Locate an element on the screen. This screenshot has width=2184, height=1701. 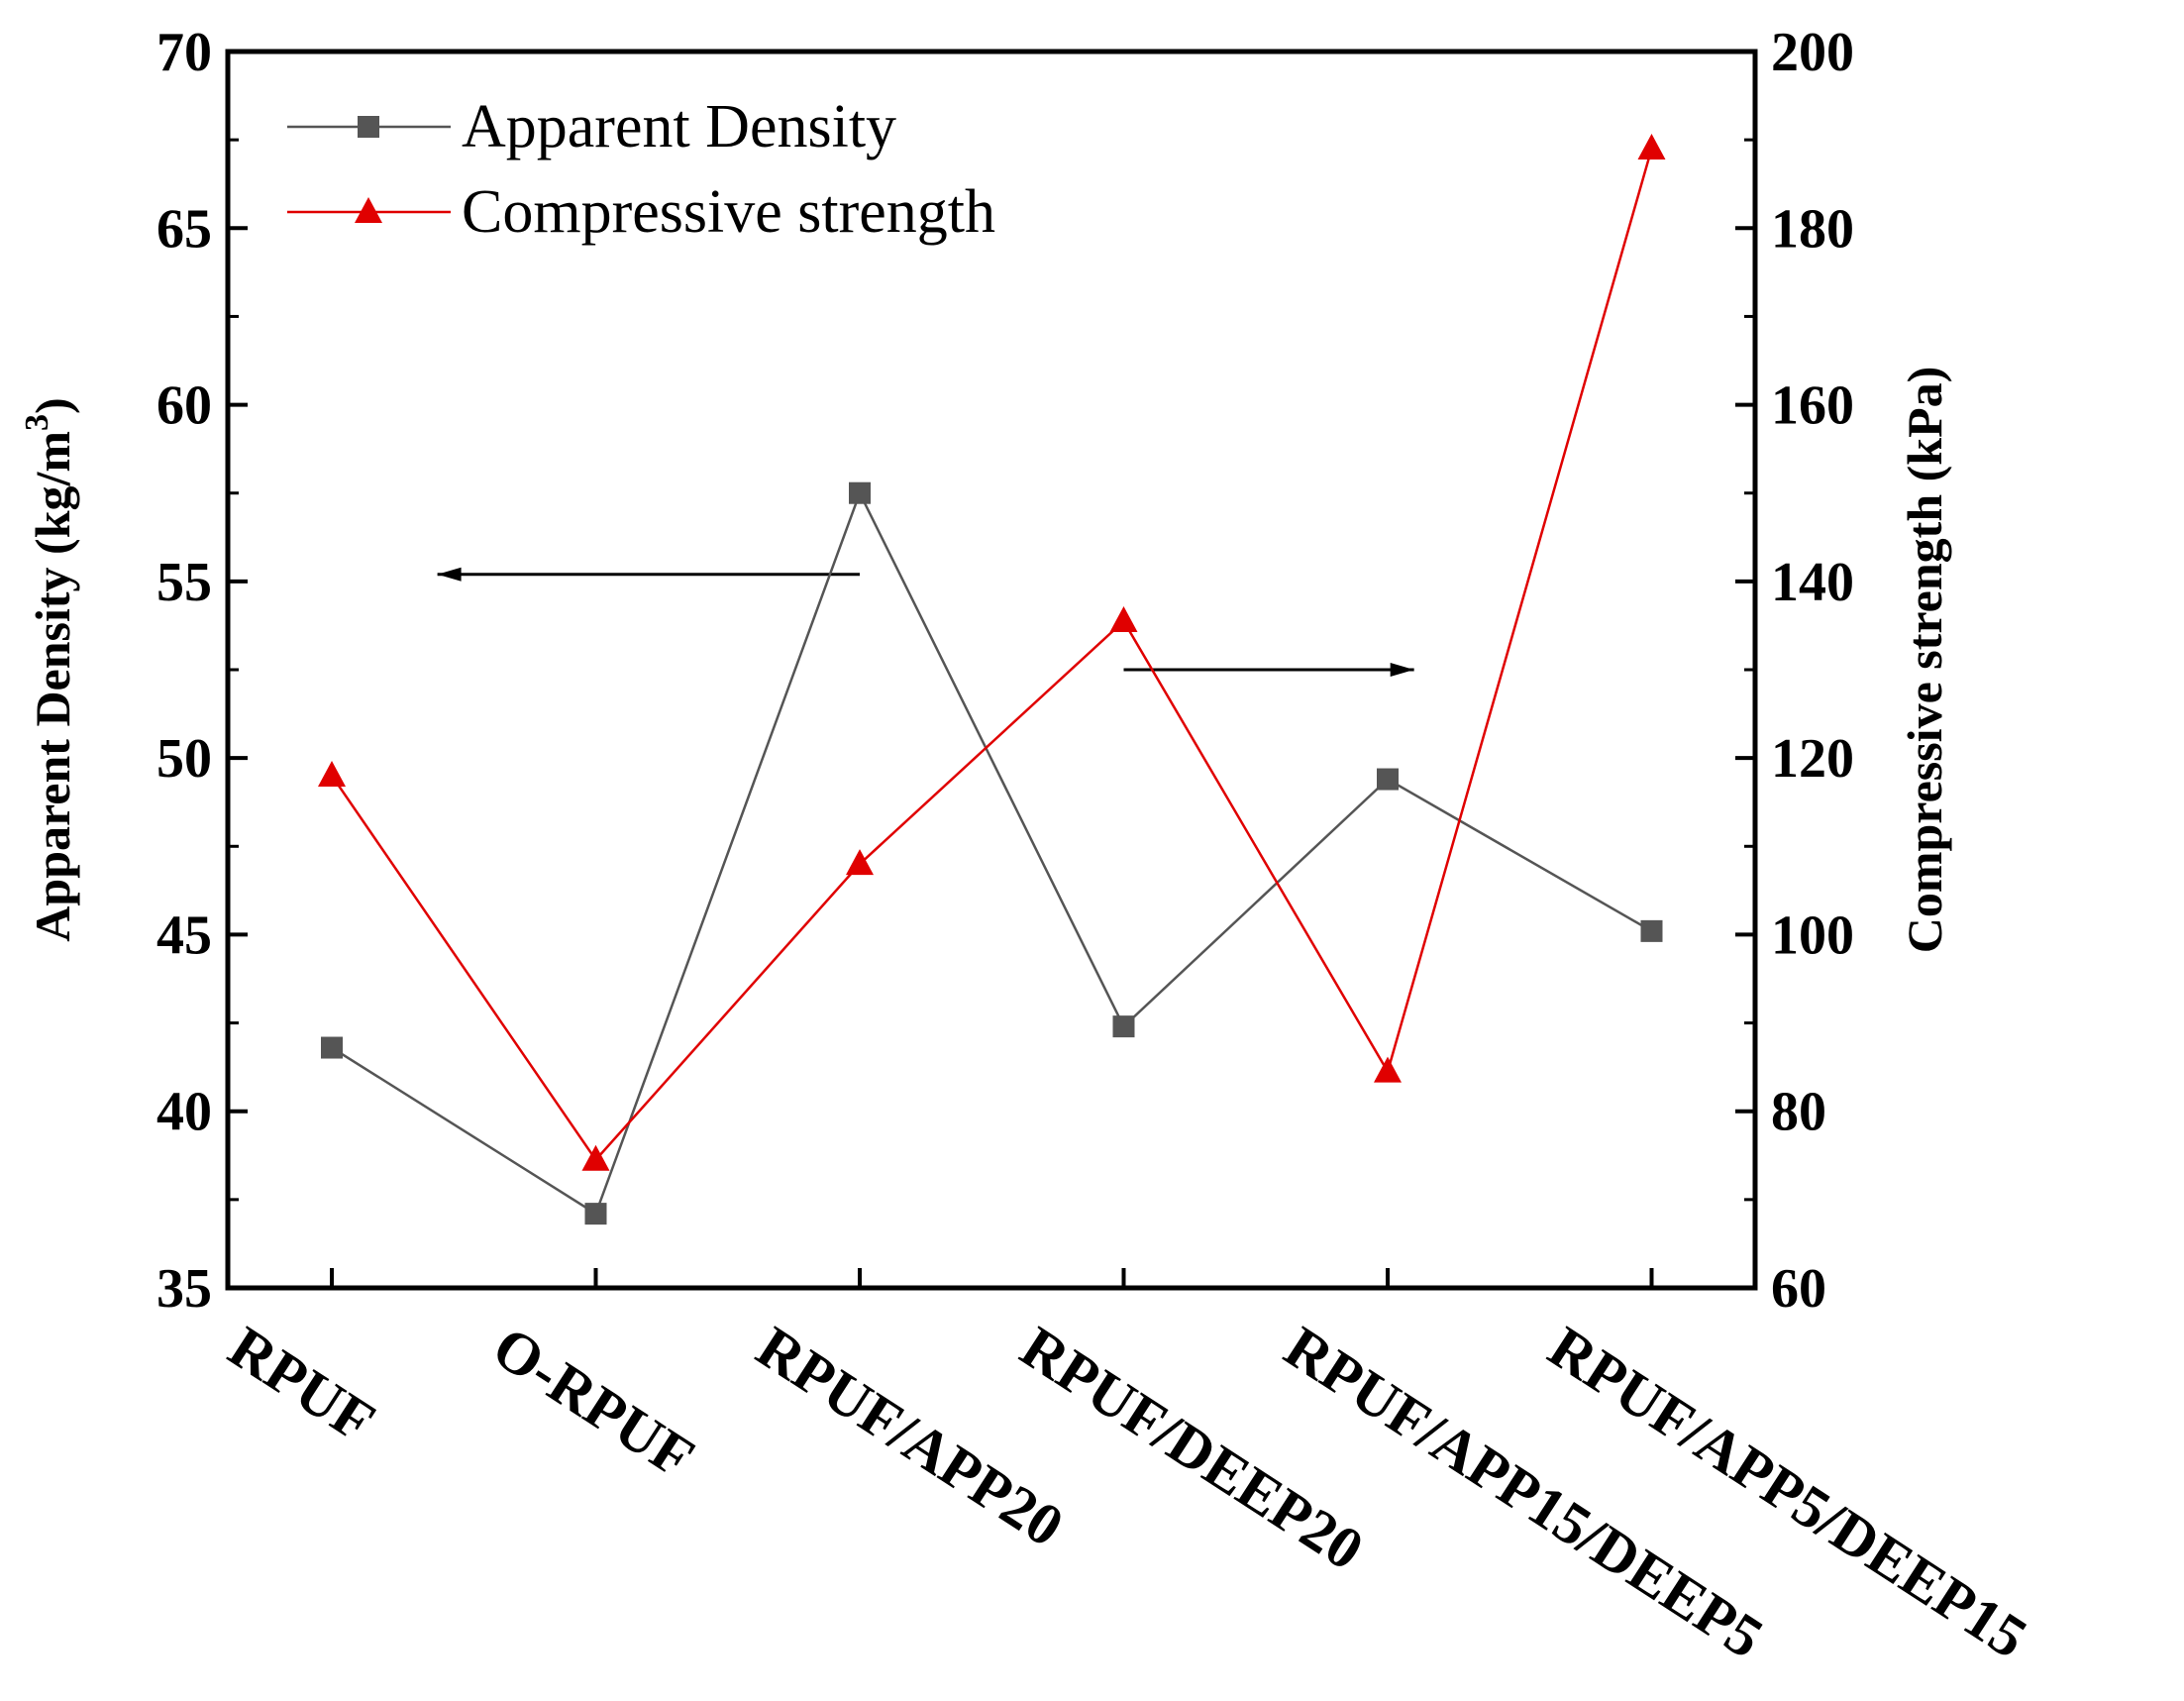
legend-item: Compressive strength is located at coordinates (641, 212).